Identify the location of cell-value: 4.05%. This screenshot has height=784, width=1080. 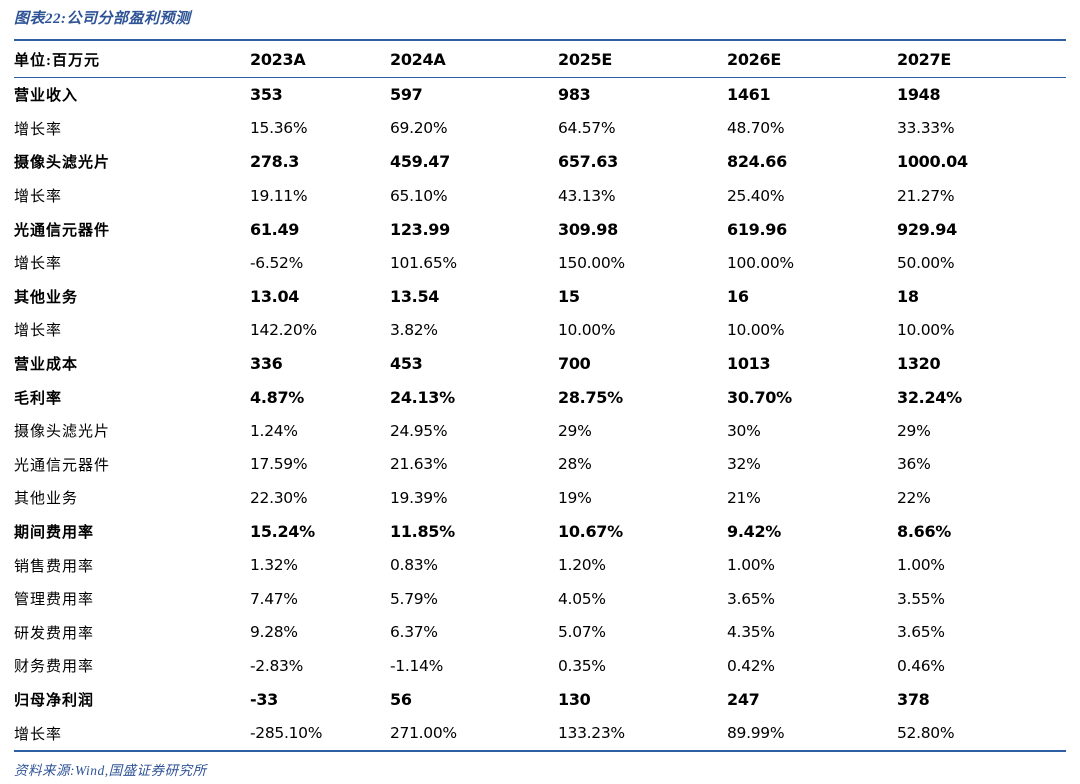
(582, 598).